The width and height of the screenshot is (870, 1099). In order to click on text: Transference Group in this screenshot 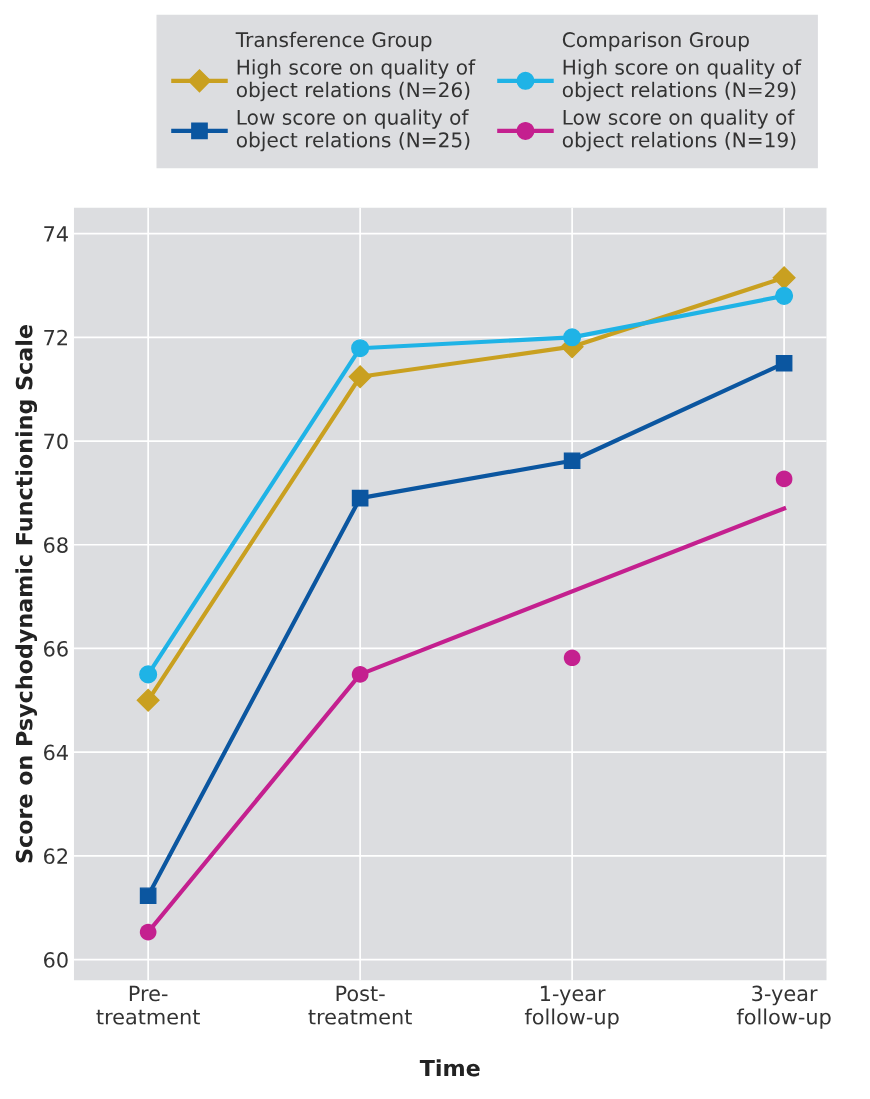, I will do `click(333, 41)`.